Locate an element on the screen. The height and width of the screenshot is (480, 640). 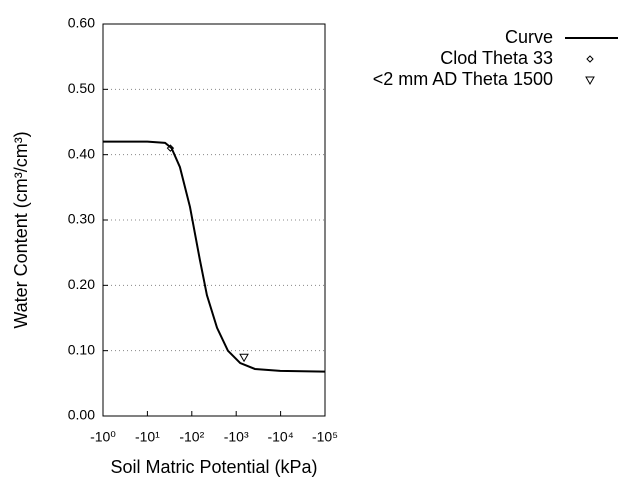
y-tick-label: 0.40 is located at coordinates (81, 153).